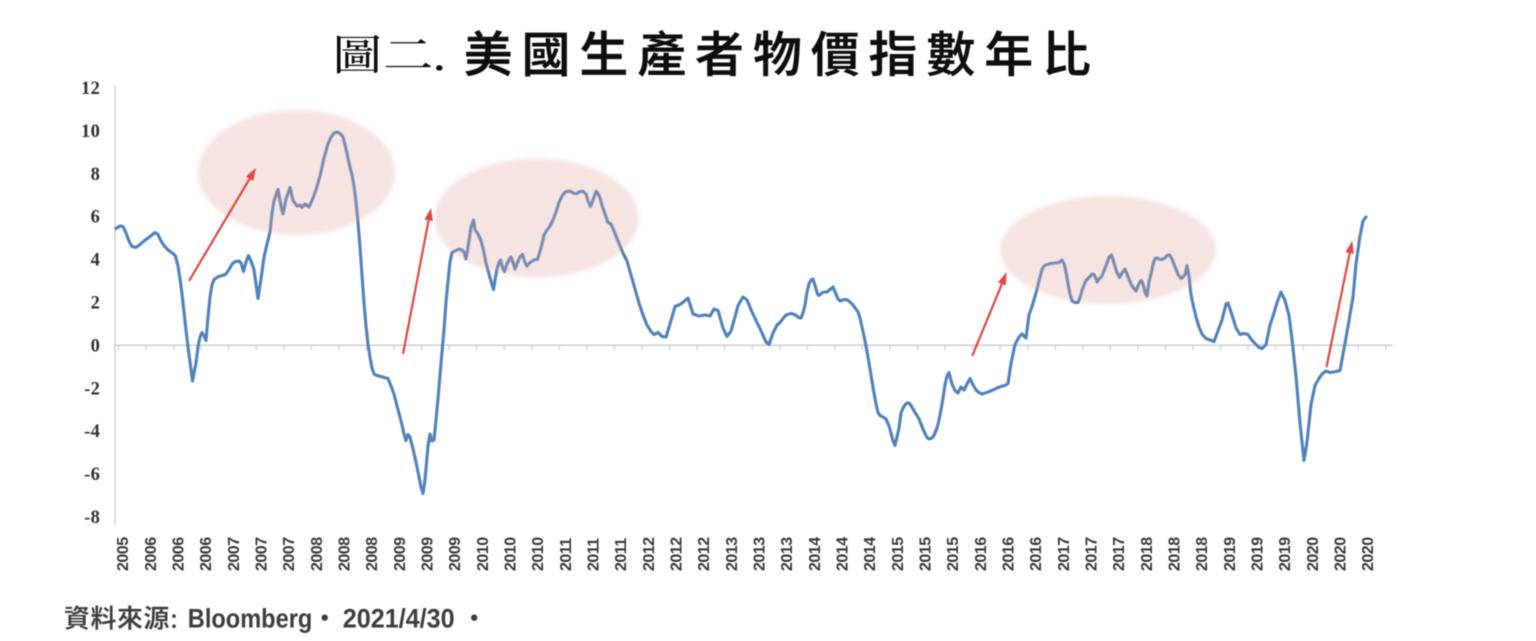 The height and width of the screenshot is (641, 1536). What do you see at coordinates (90, 132) in the screenshot?
I see `svg-text: 10` at bounding box center [90, 132].